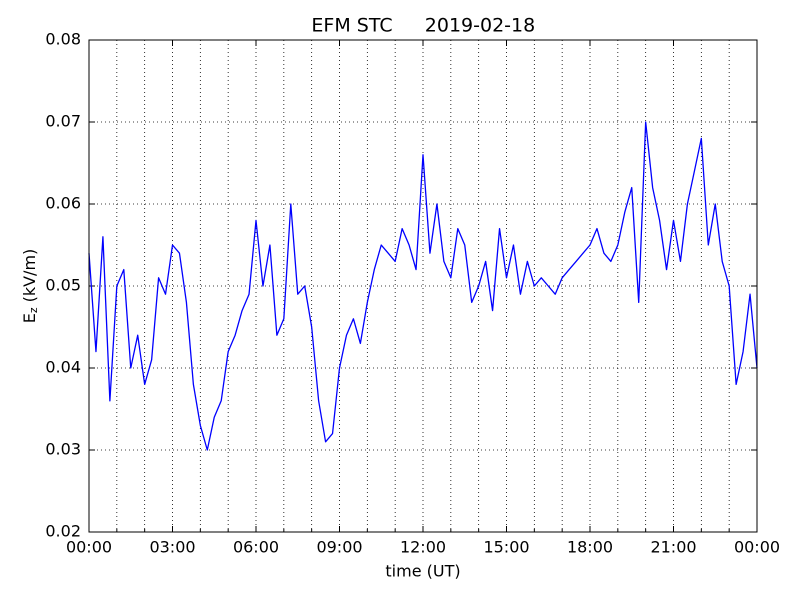 This screenshot has height=600, width=800. What do you see at coordinates (673, 547) in the screenshot?
I see `x-tick-label: 21:00` at bounding box center [673, 547].